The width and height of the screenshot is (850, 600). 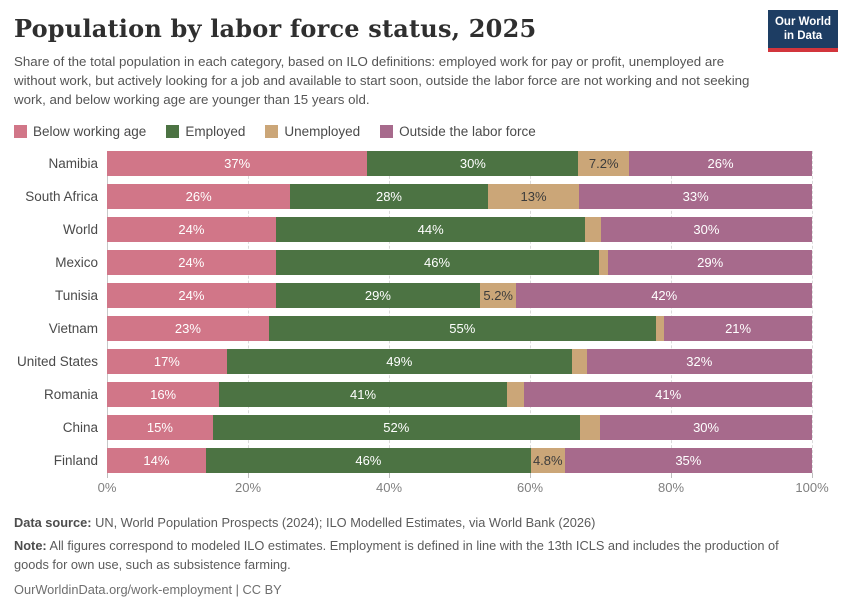 I want to click on bar-stack: 24% 46% 29%, so click(x=459, y=262).